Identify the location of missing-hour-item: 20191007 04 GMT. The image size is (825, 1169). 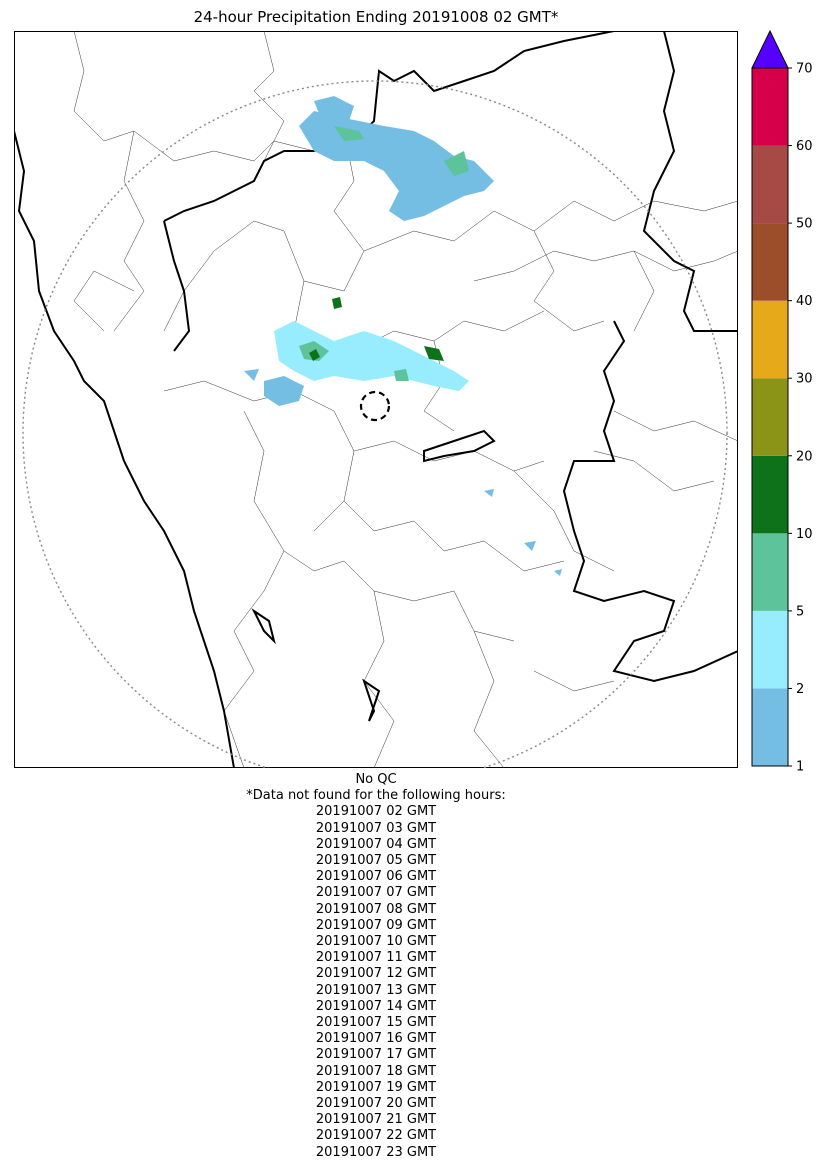
(376, 844).